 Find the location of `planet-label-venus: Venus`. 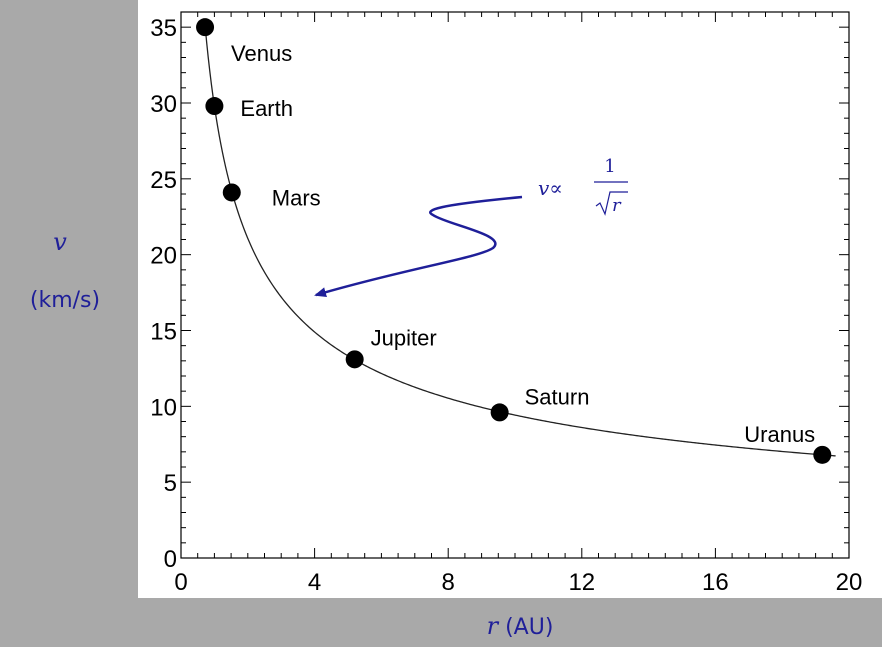

planet-label-venus: Venus is located at coordinates (261, 53).